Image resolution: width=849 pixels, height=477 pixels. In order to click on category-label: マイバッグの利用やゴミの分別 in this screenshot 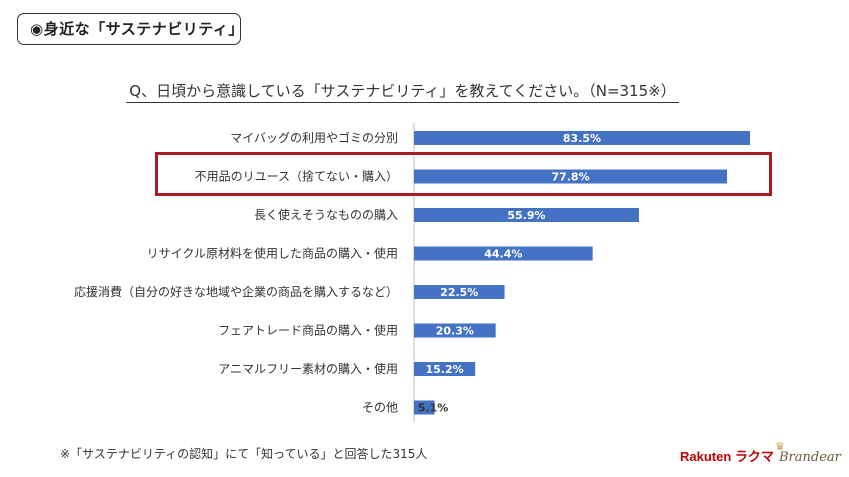, I will do `click(314, 137)`.